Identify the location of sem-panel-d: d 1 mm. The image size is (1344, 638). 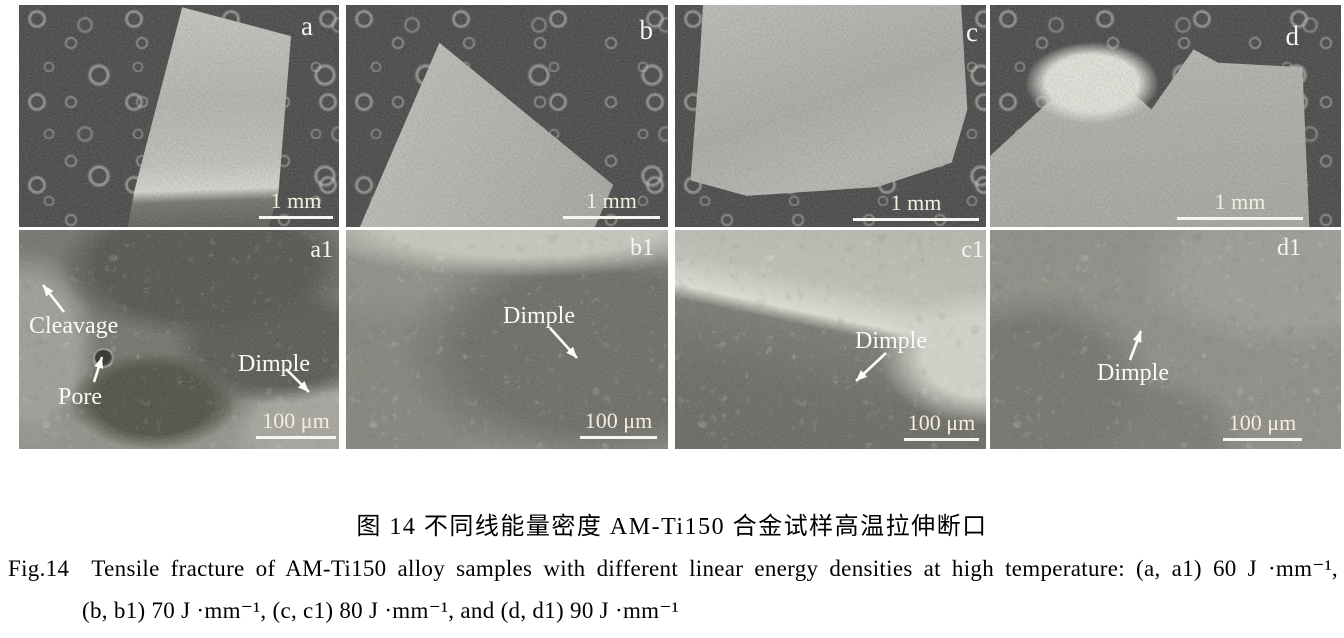
(1165, 116).